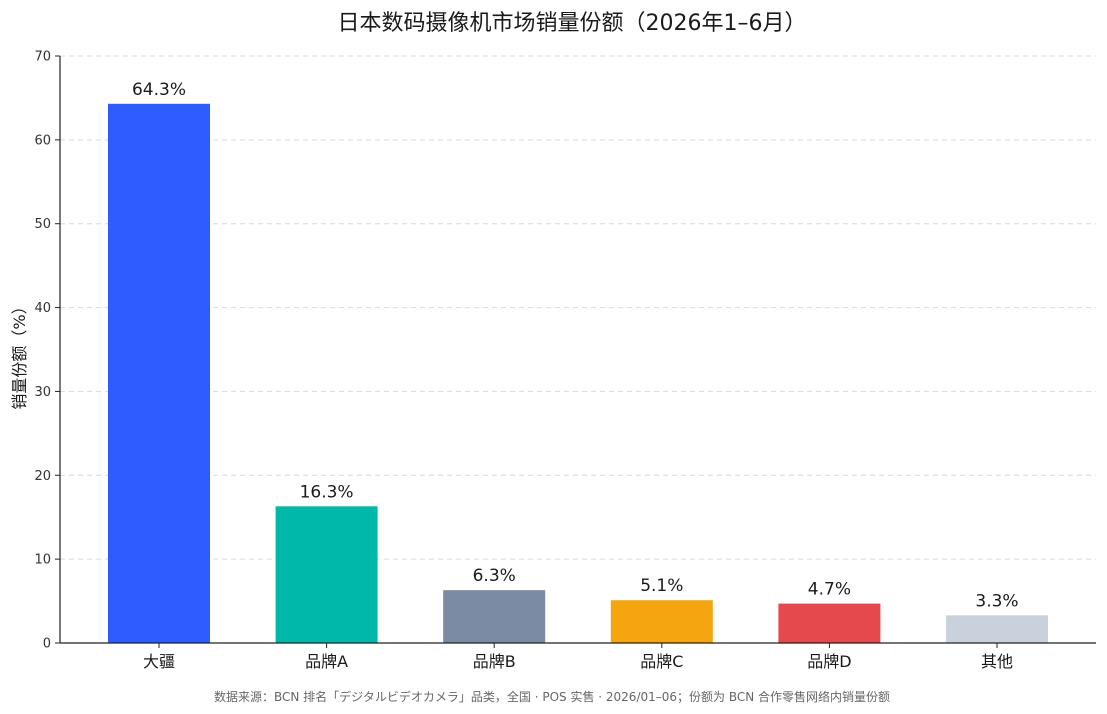 This screenshot has height=714, width=1107. Describe the element at coordinates (42, 560) in the screenshot. I see `y-tick-label: 10` at that location.